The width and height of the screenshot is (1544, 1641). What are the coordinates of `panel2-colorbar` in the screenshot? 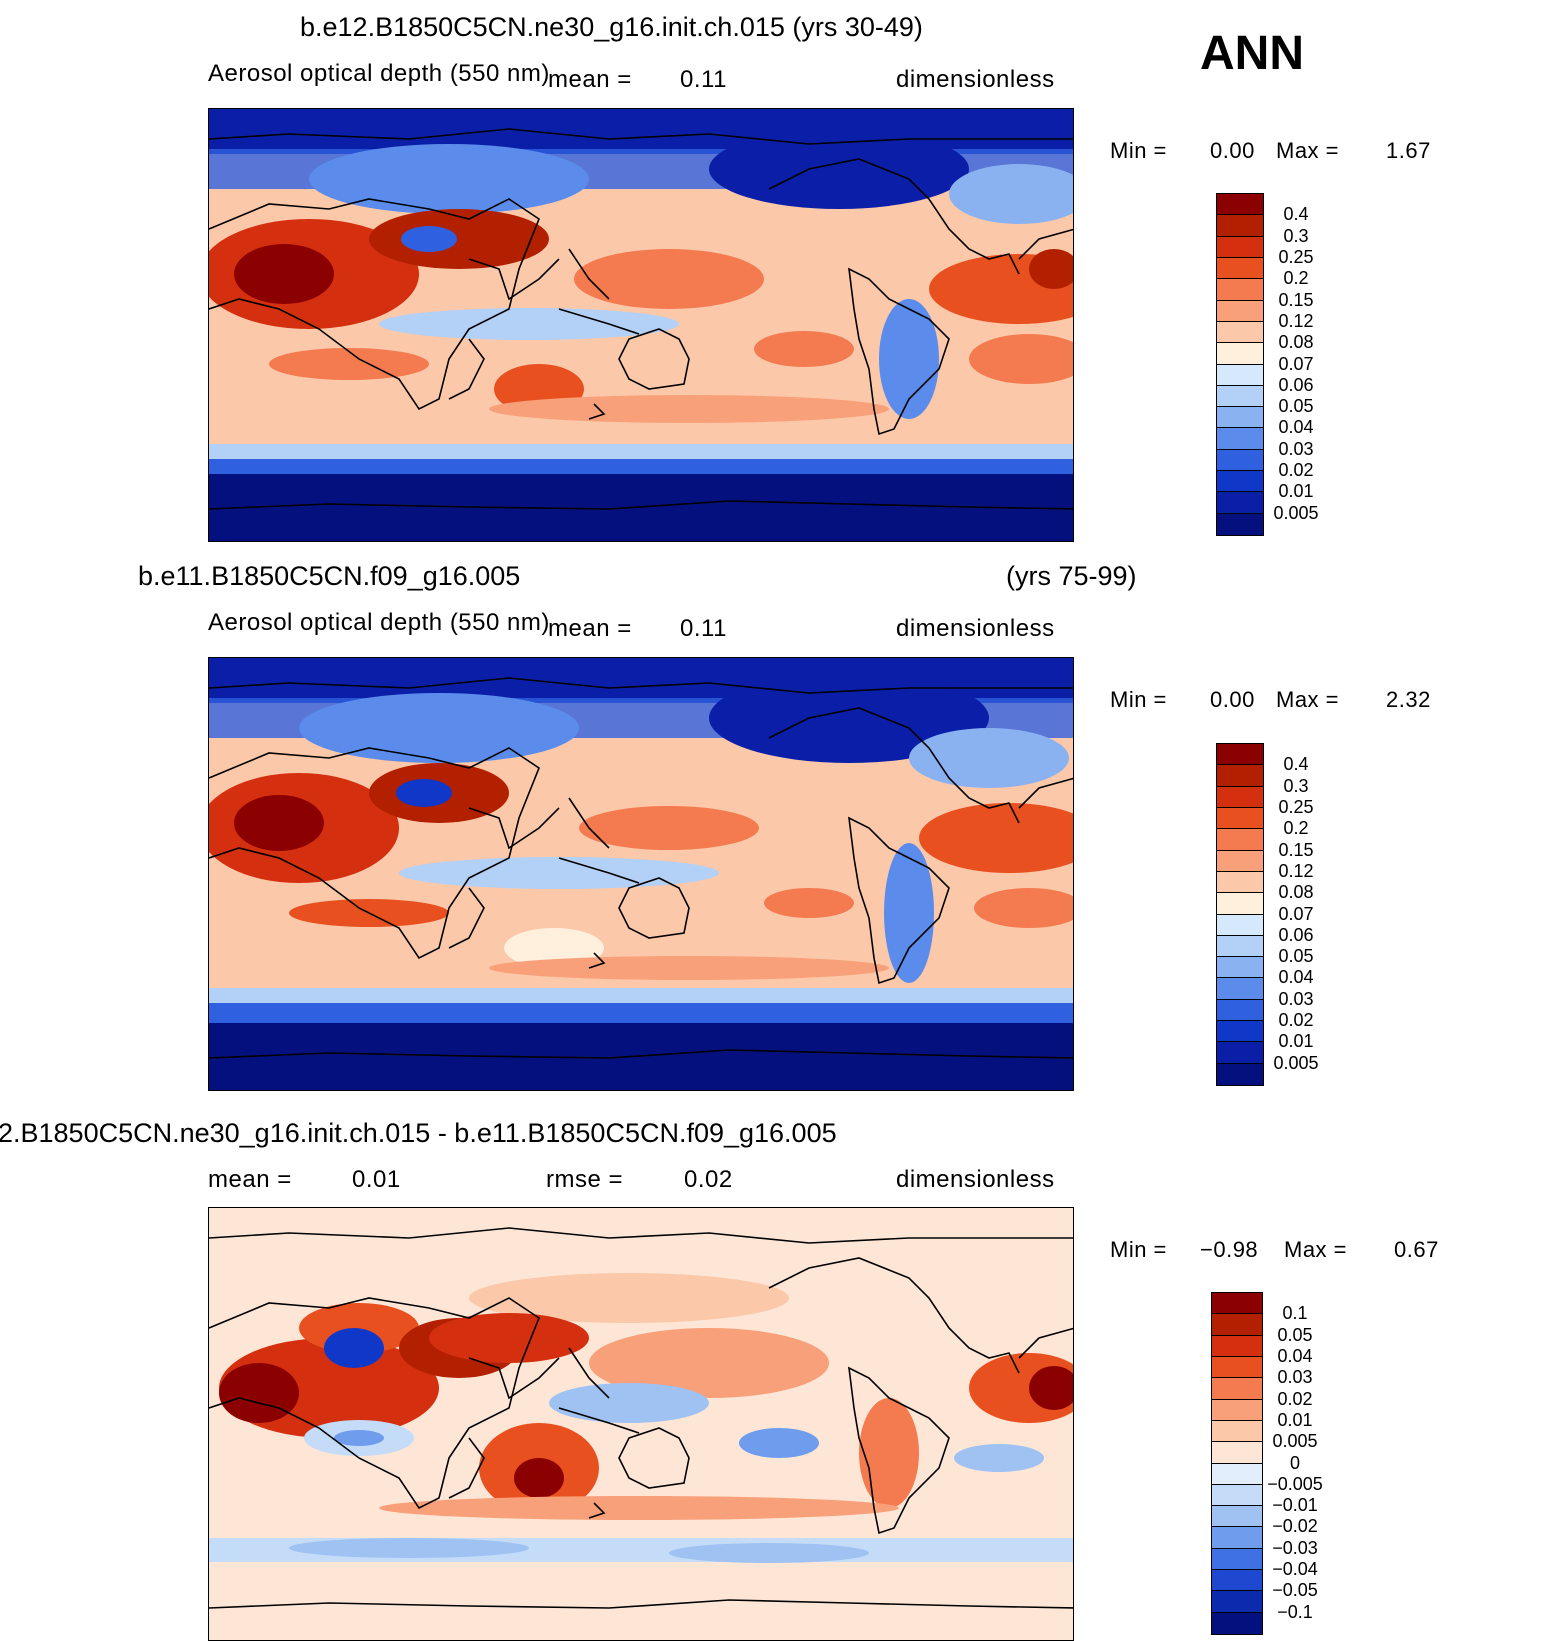 It's located at (1240, 914).